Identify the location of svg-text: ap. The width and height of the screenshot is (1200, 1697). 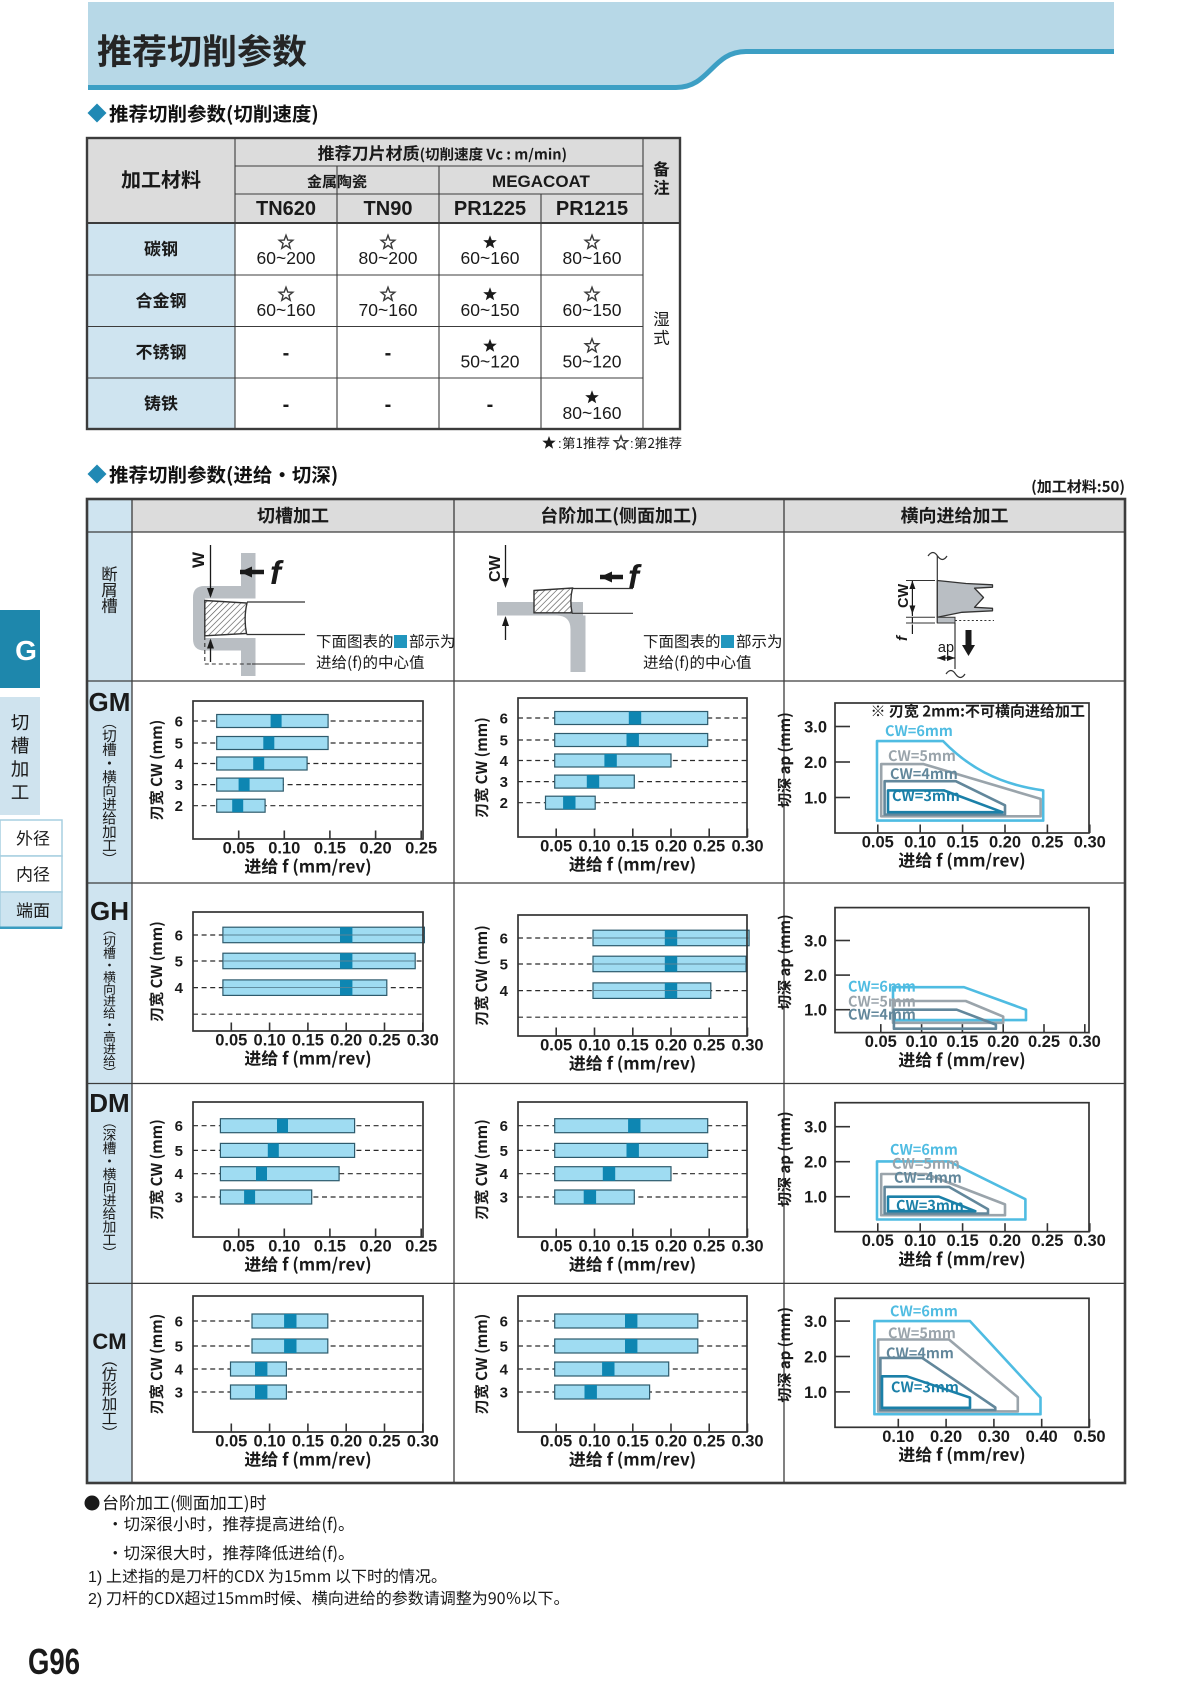
(946, 648).